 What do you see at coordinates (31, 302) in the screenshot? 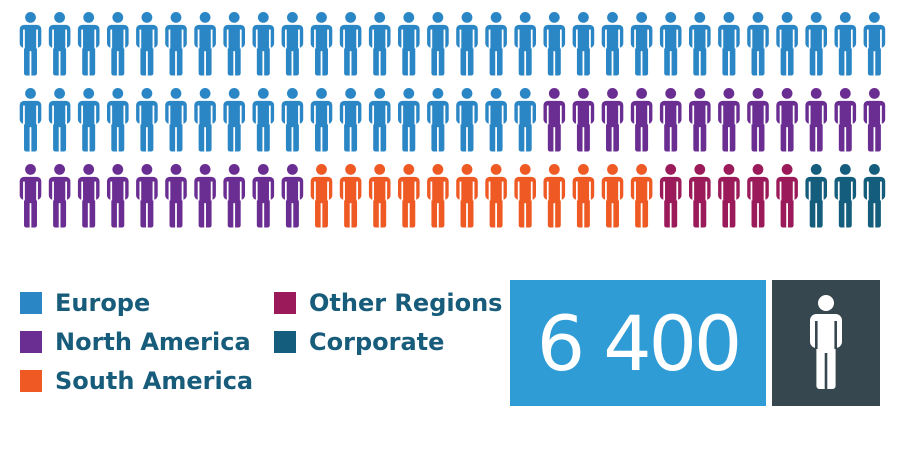
I see `legend-swatch-europe` at bounding box center [31, 302].